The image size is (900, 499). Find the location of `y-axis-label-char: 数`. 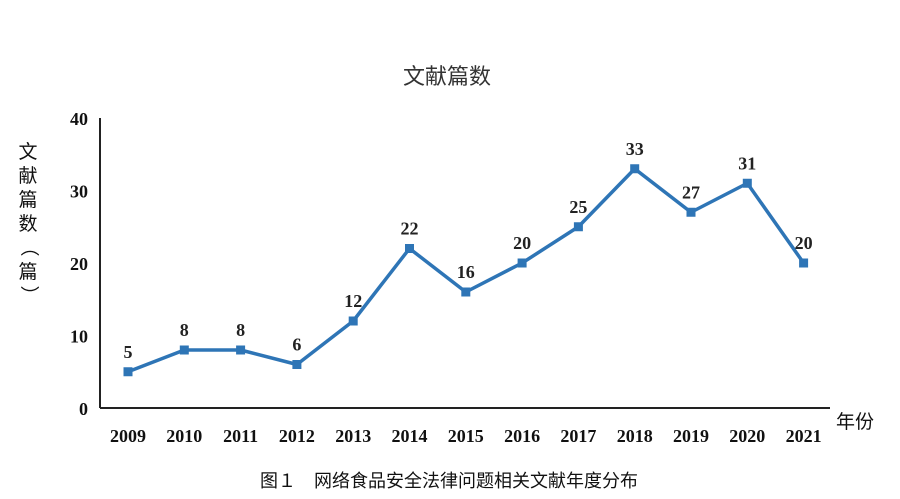

y-axis-label-char: 数 is located at coordinates (27, 224).